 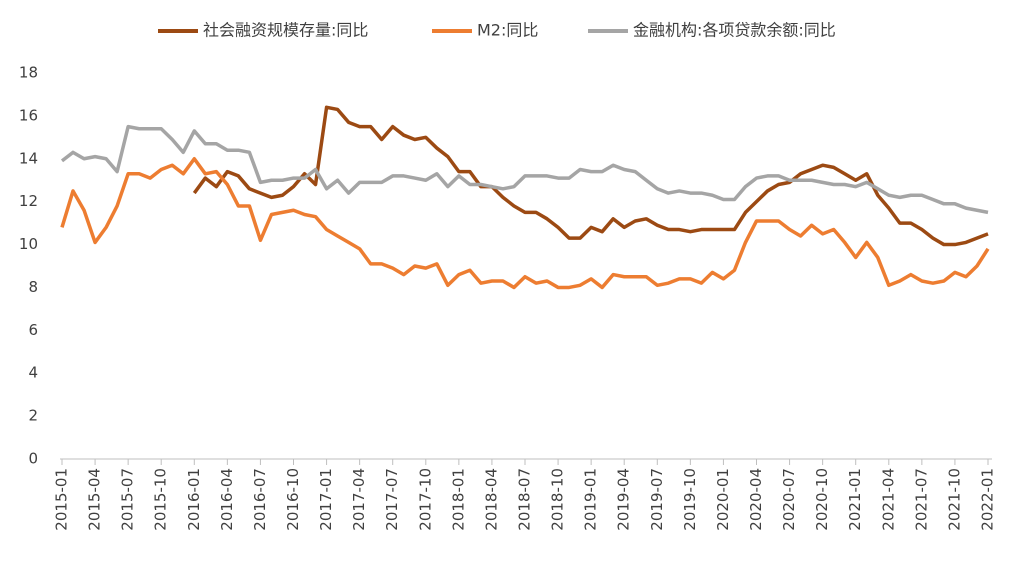 I want to click on x-tick-label: 2016-07, so click(x=260, y=499).